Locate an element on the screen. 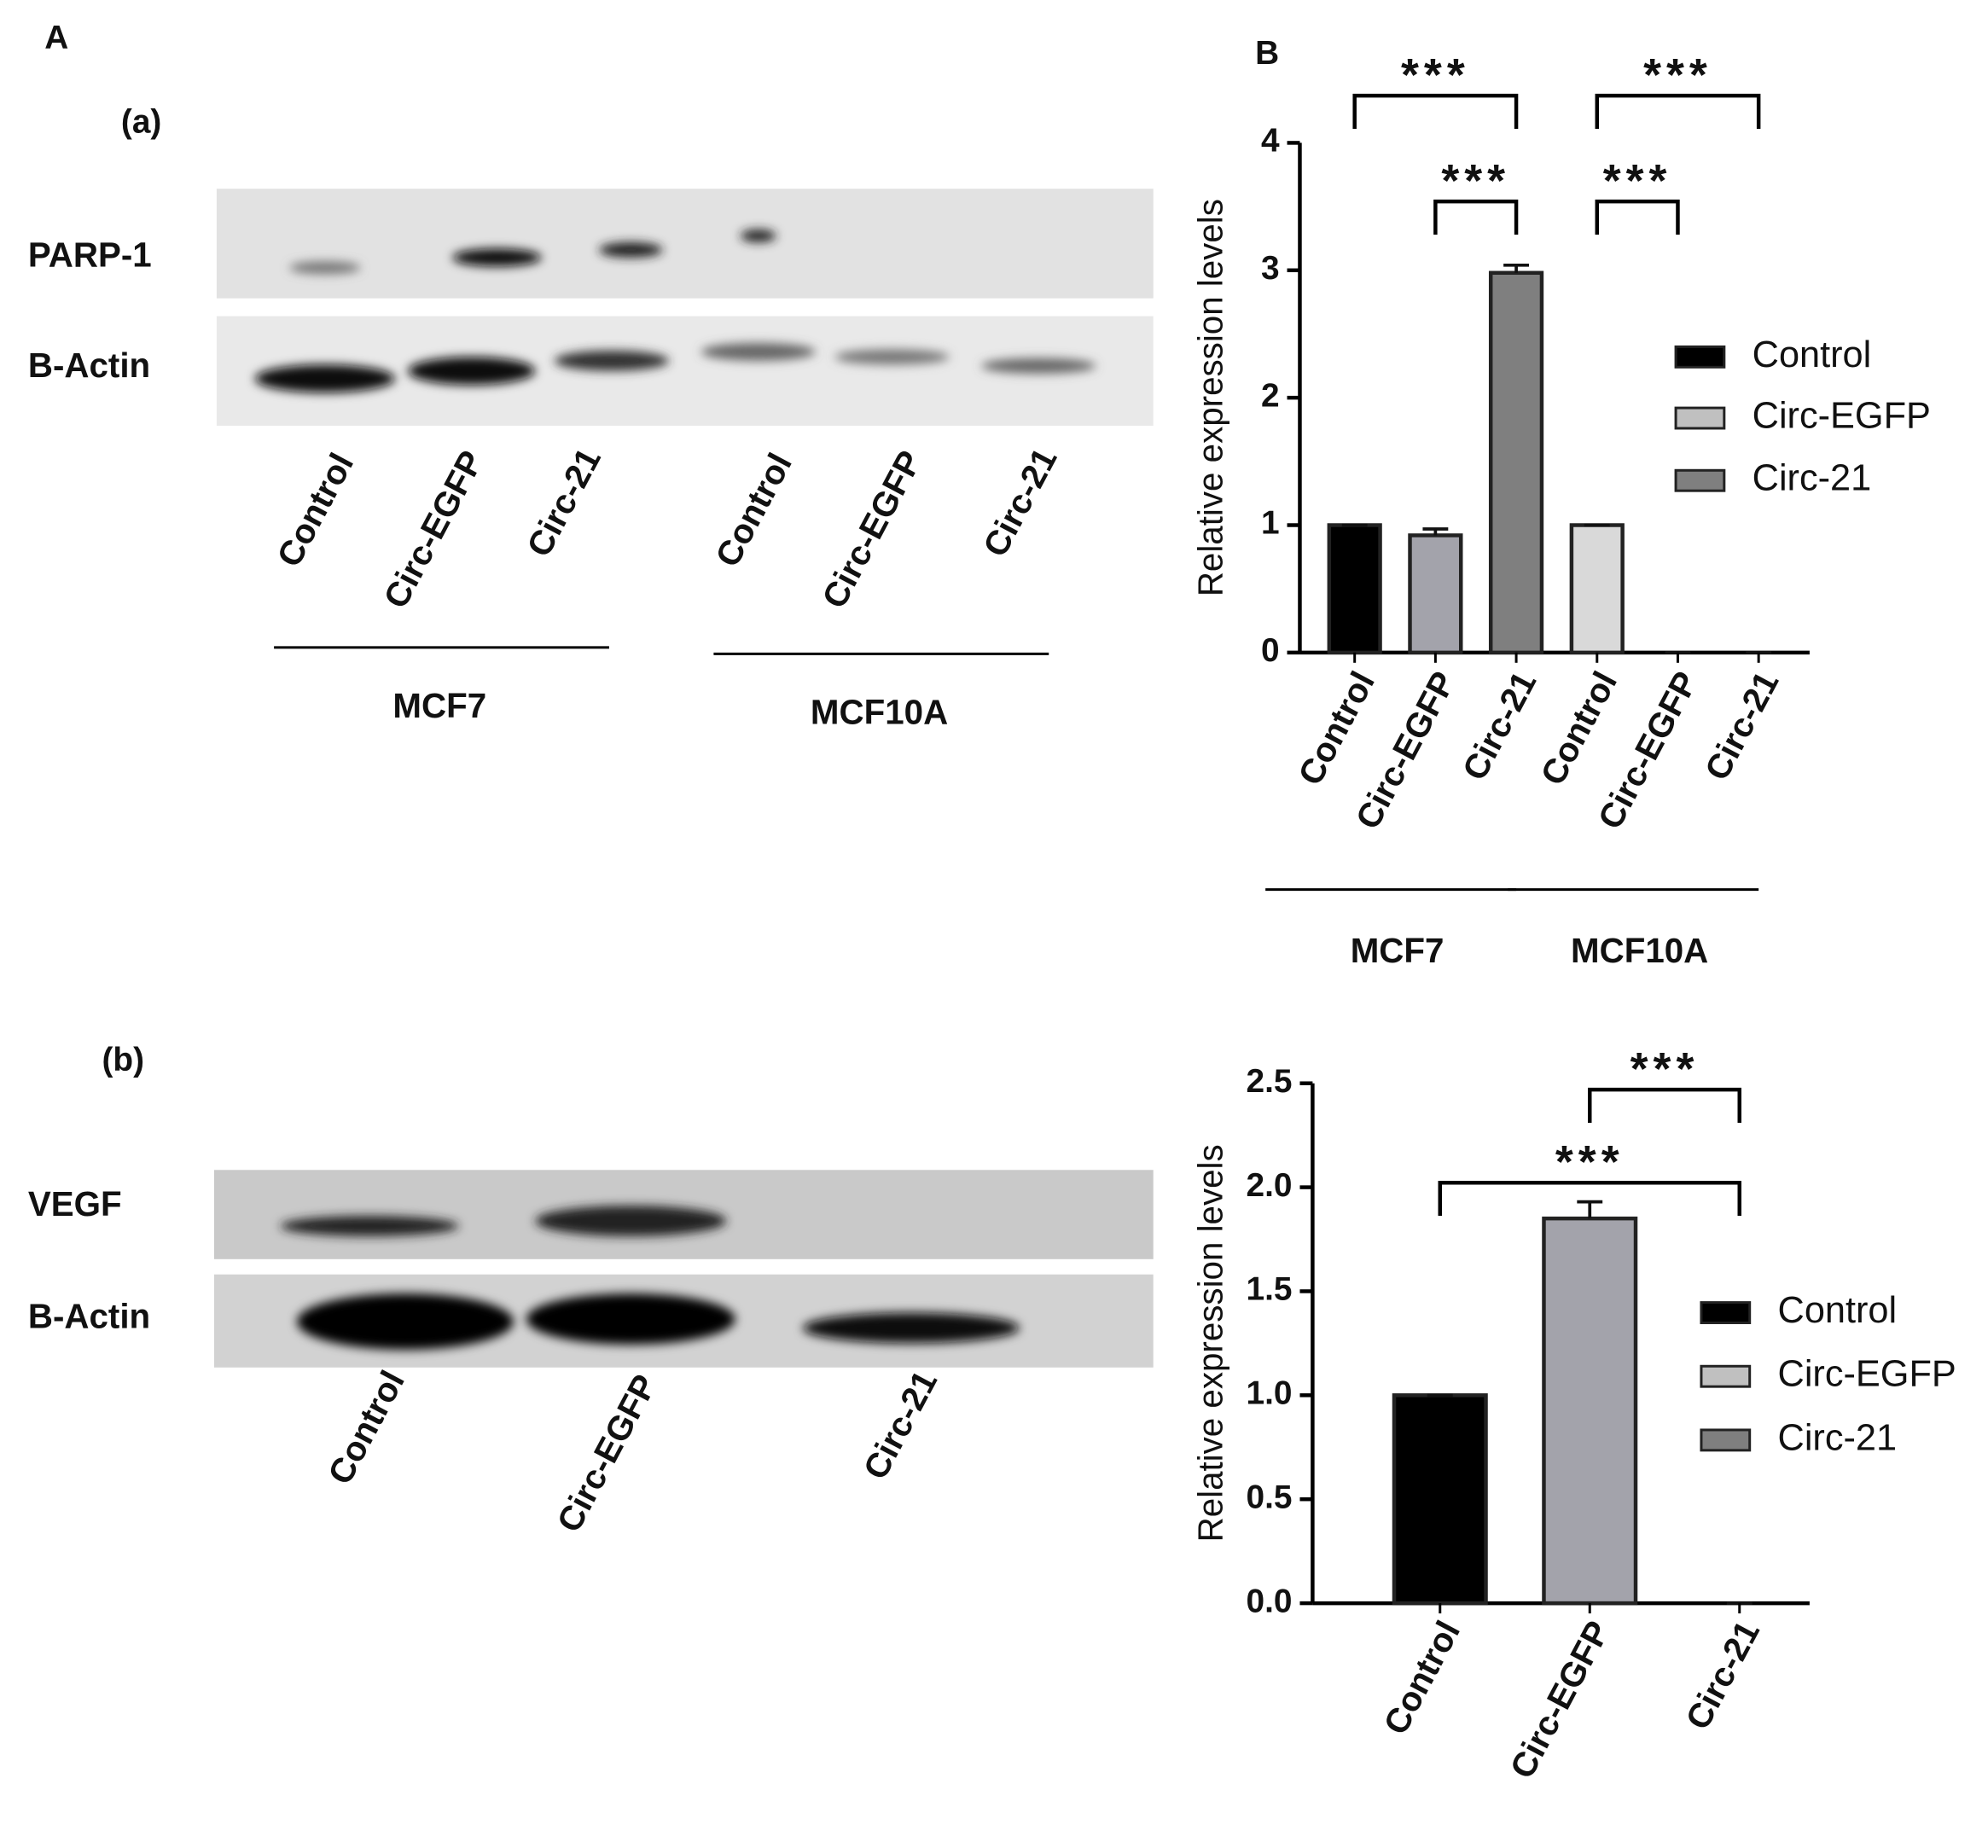  y-tick-label: 0.5 is located at coordinates (1270, 1497).